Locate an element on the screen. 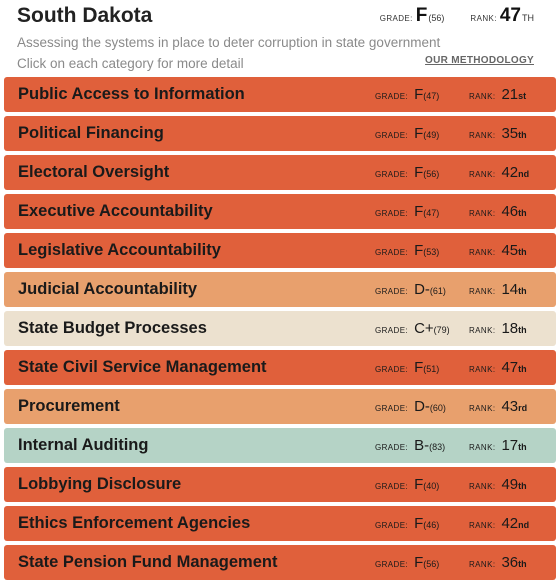 This screenshot has width=560, height=584. overall-rank: 47 is located at coordinates (510, 15).